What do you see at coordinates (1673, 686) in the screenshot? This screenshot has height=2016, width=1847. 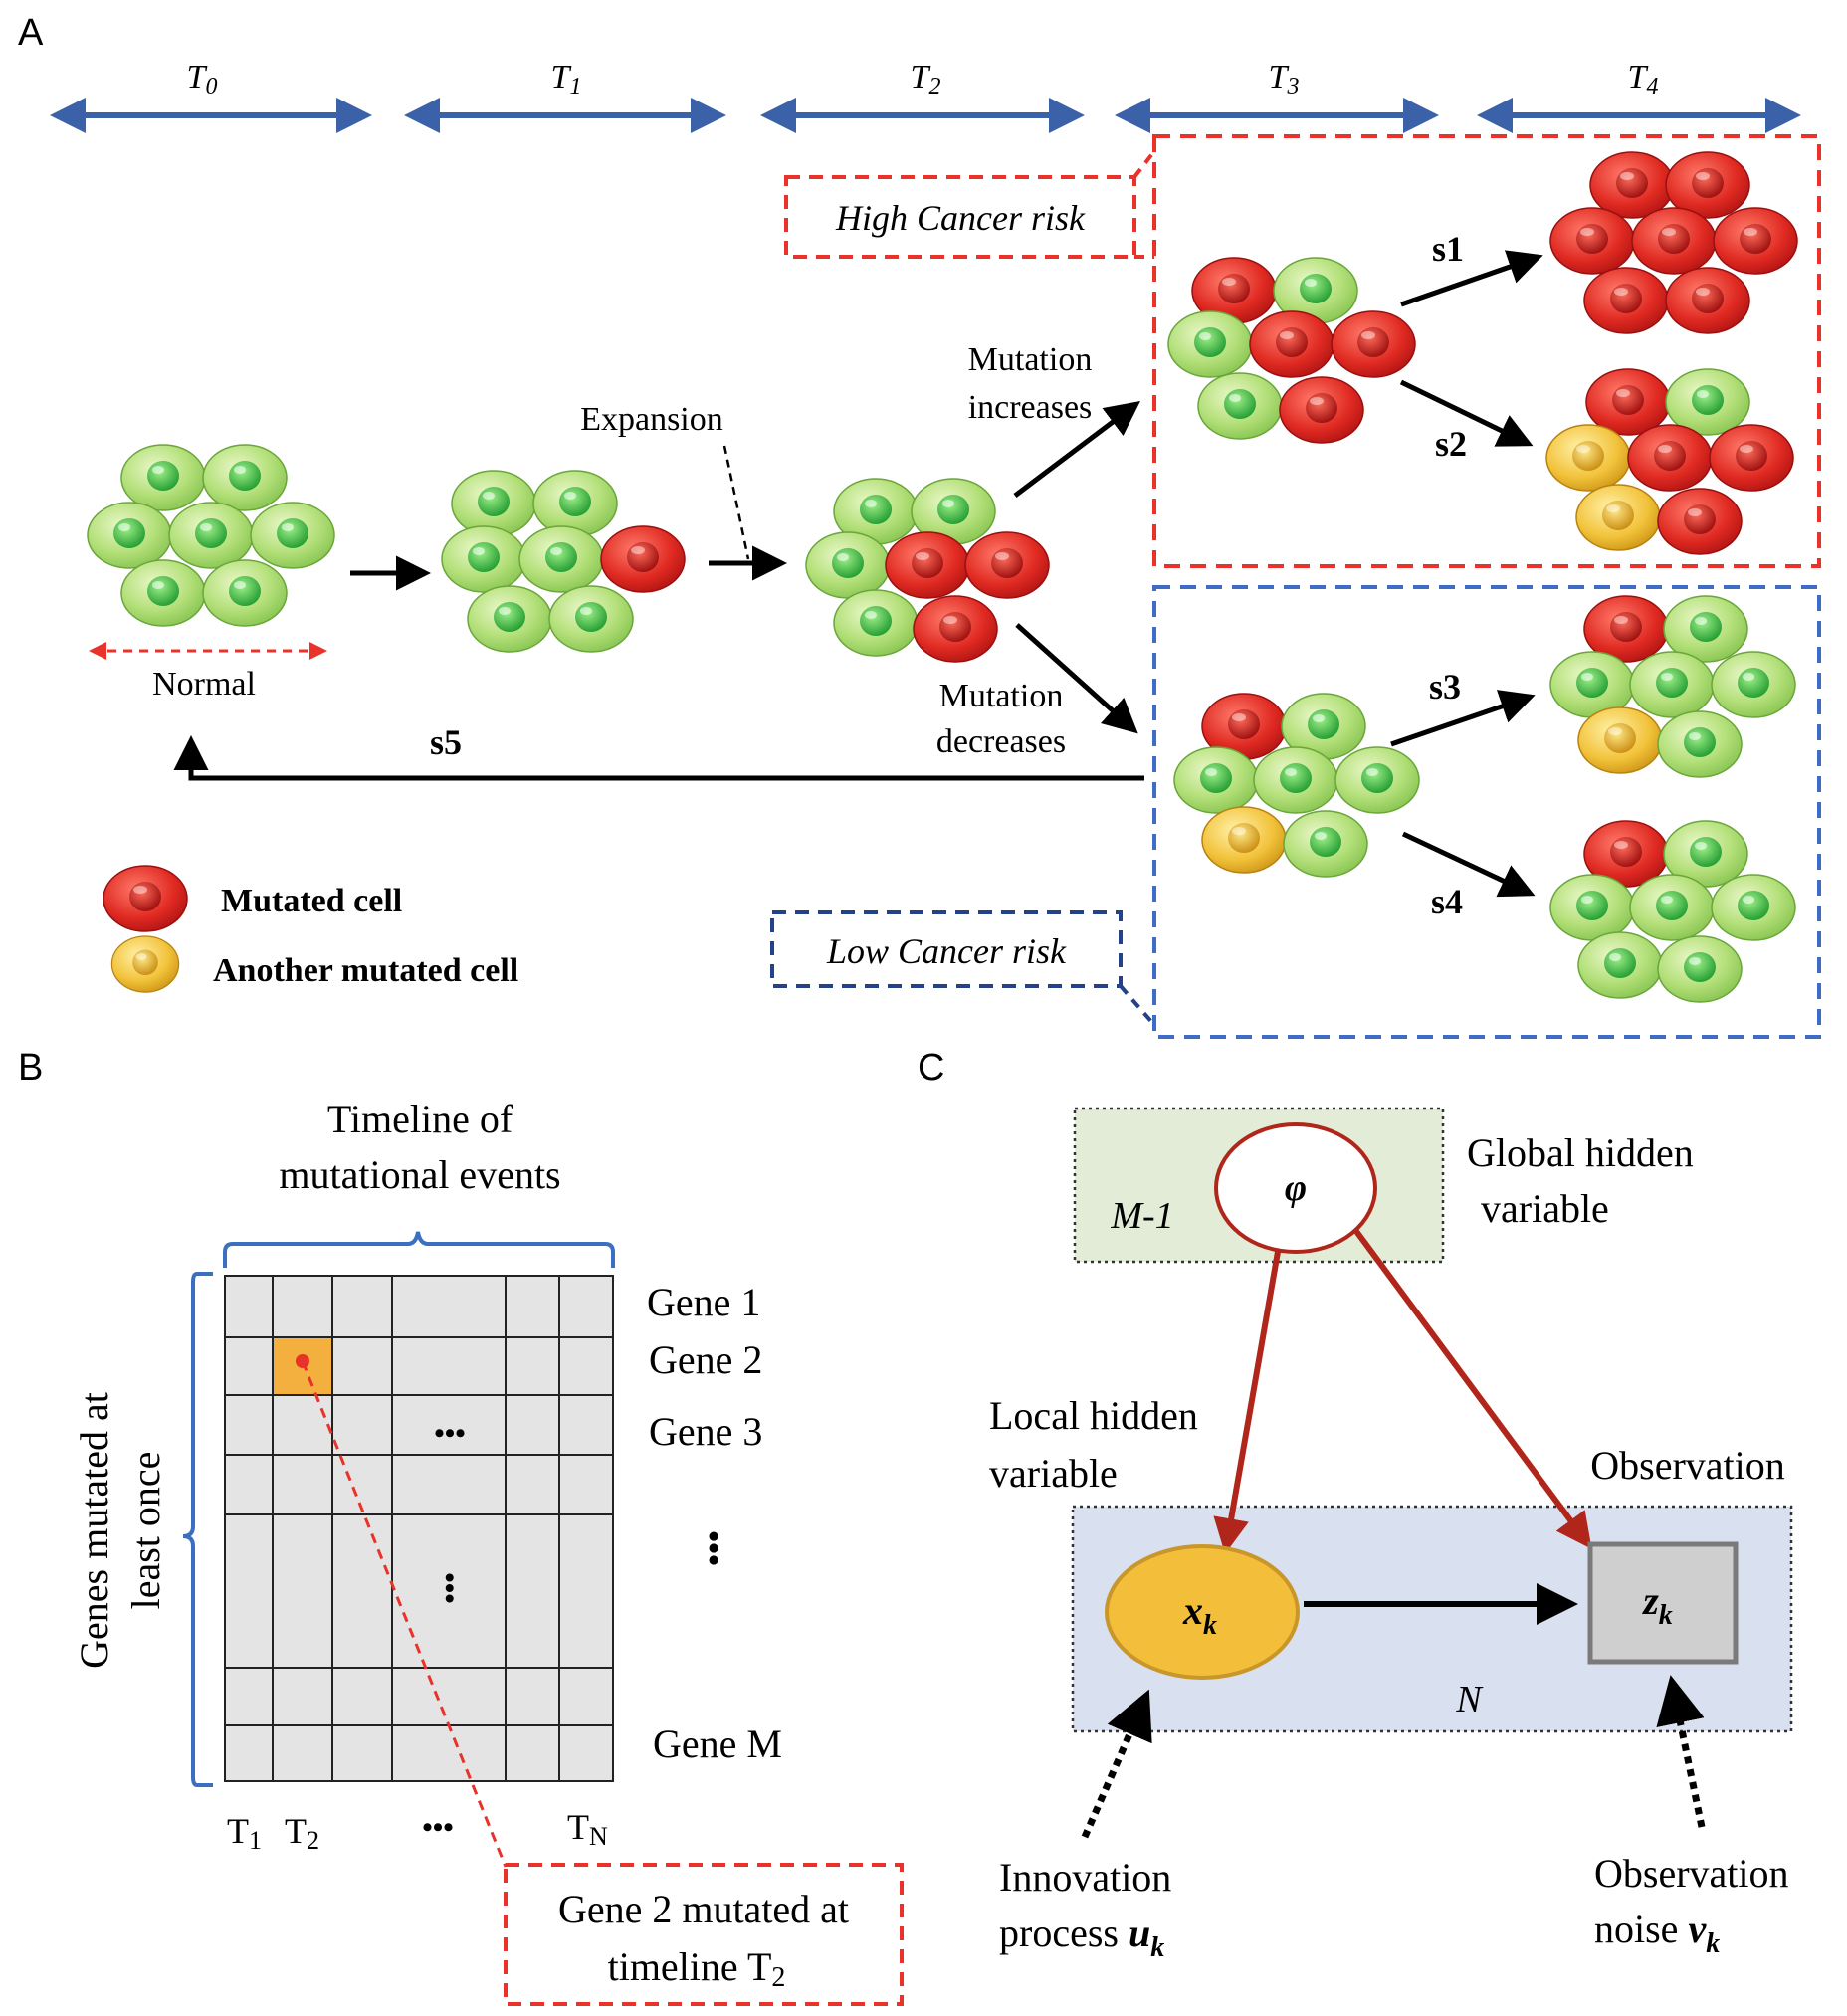 I see `cell-cluster-s3` at bounding box center [1673, 686].